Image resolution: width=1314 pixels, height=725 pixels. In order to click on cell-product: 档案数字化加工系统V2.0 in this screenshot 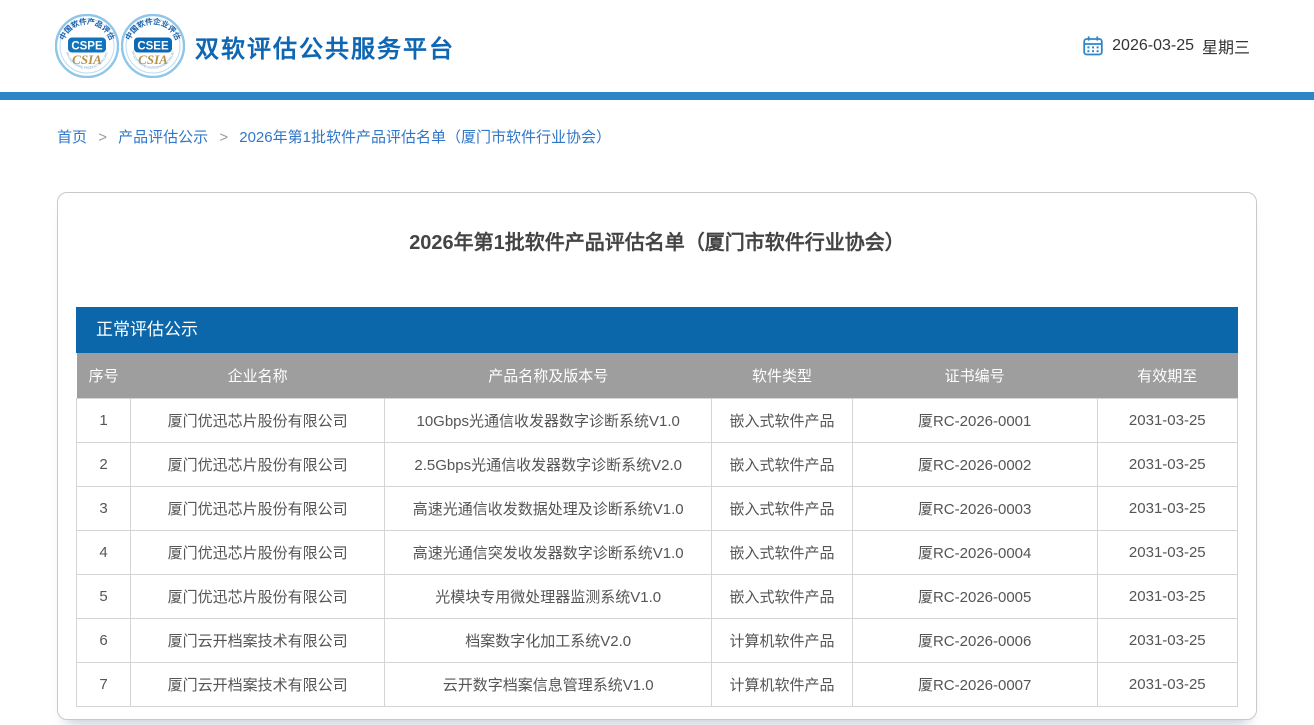, I will do `click(548, 640)`.